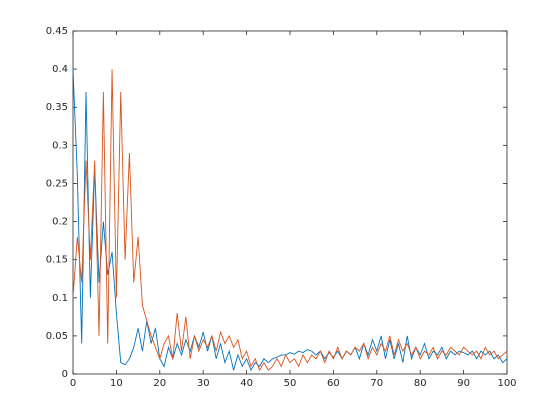 The width and height of the screenshot is (560, 420). Describe the element at coordinates (60, 298) in the screenshot. I see `y-tick-label: 0.1` at that location.